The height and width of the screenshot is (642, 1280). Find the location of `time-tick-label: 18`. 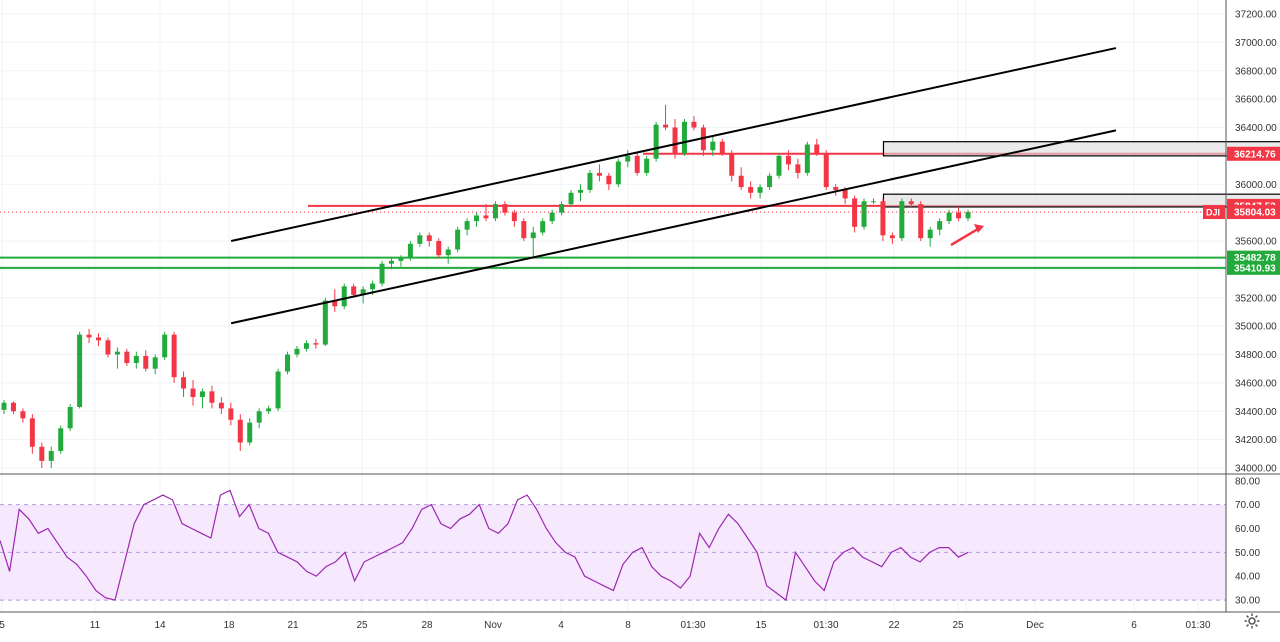

time-tick-label: 18 is located at coordinates (229, 625).